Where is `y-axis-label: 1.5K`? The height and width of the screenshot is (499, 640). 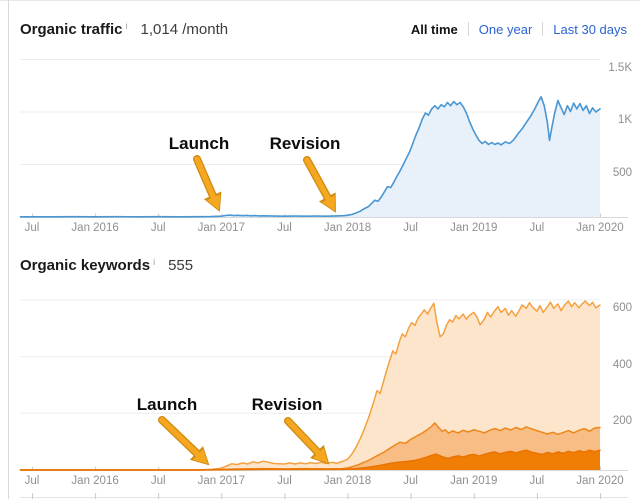 y-axis-label: 1.5K is located at coordinates (620, 67).